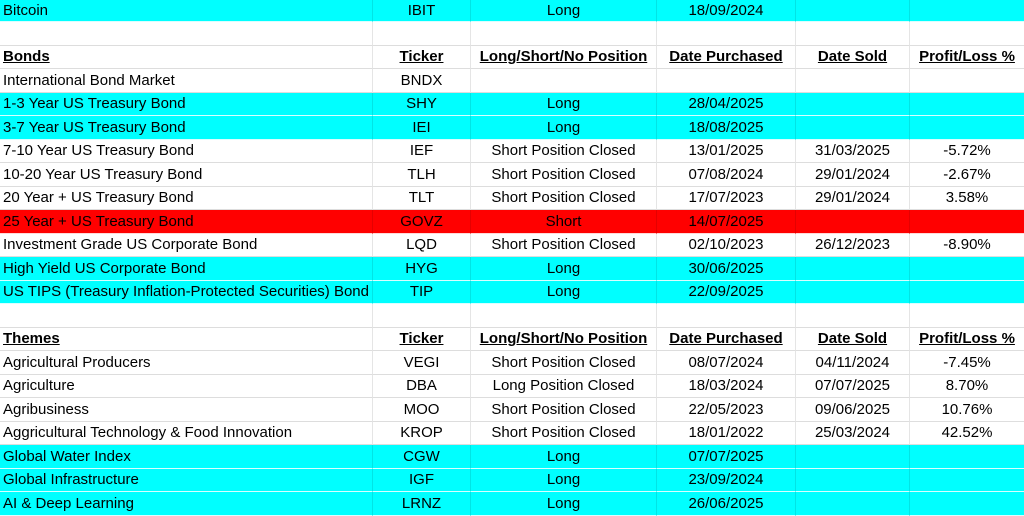  Describe the element at coordinates (726, 504) in the screenshot. I see `cell: 26/06/2025` at that location.